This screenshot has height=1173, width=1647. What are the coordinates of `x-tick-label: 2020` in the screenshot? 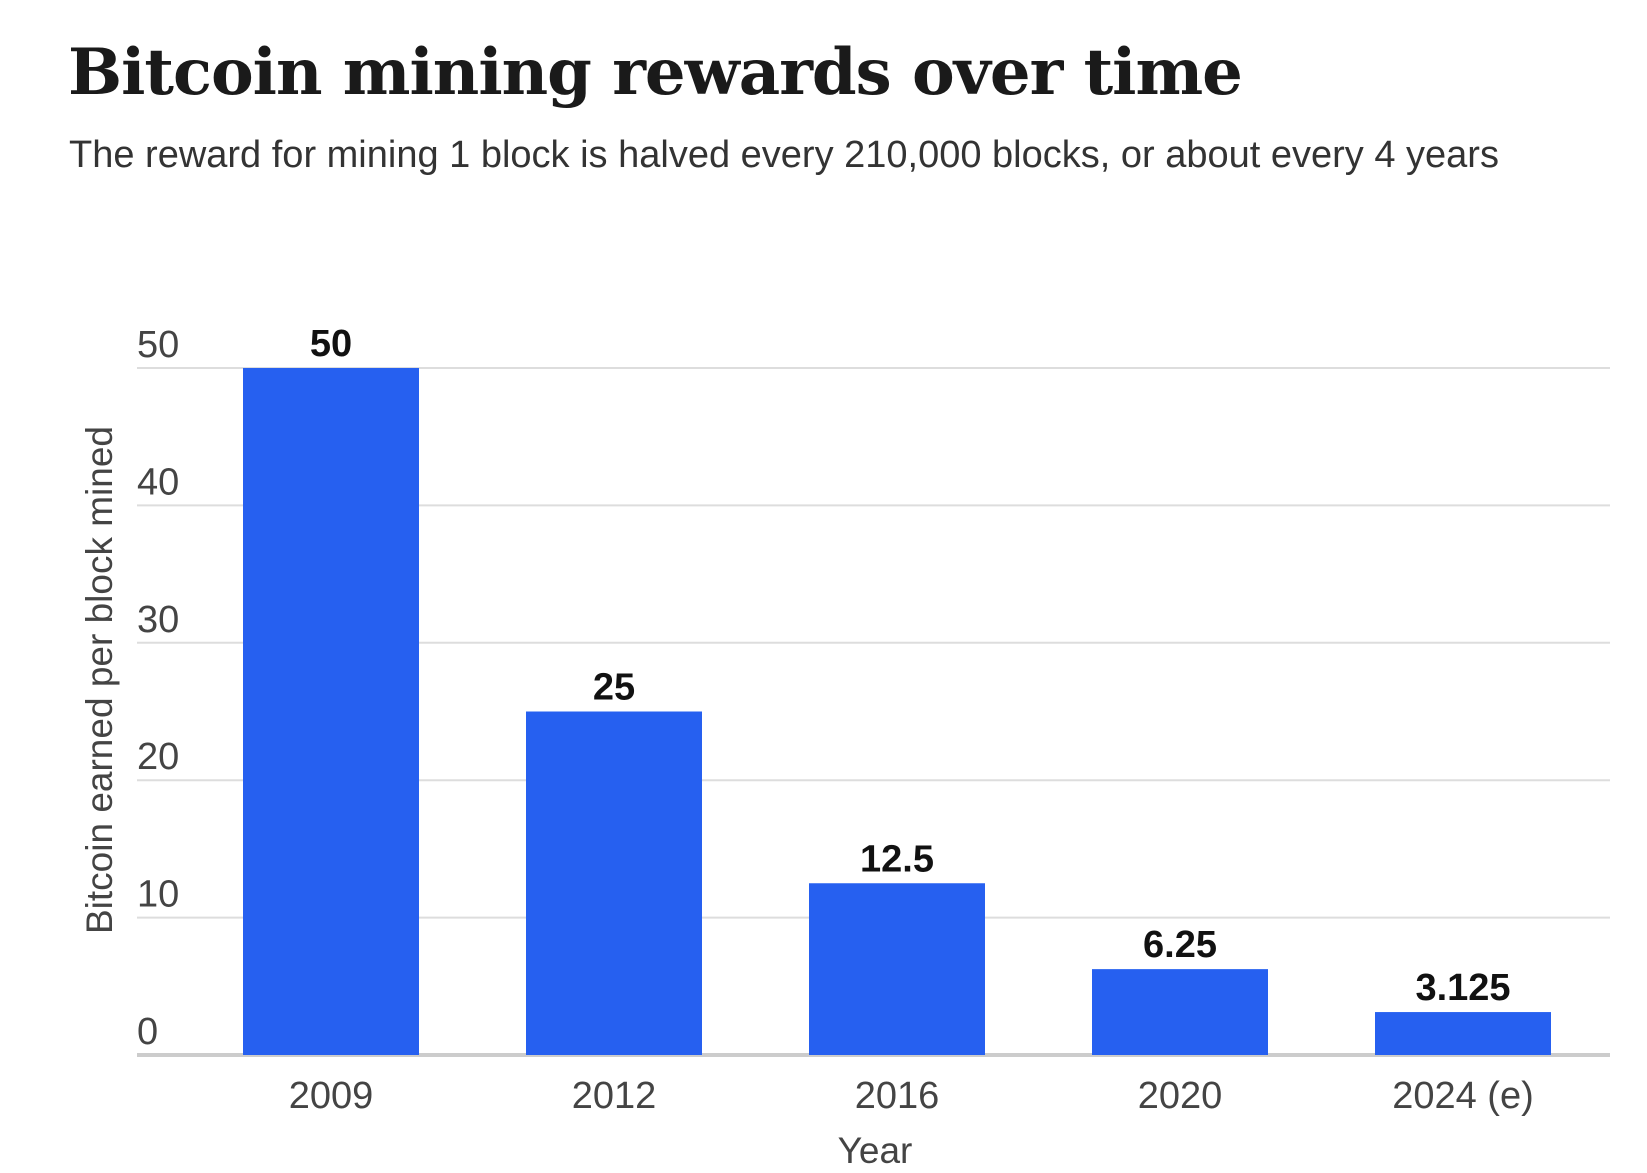 It's located at (1180, 1096).